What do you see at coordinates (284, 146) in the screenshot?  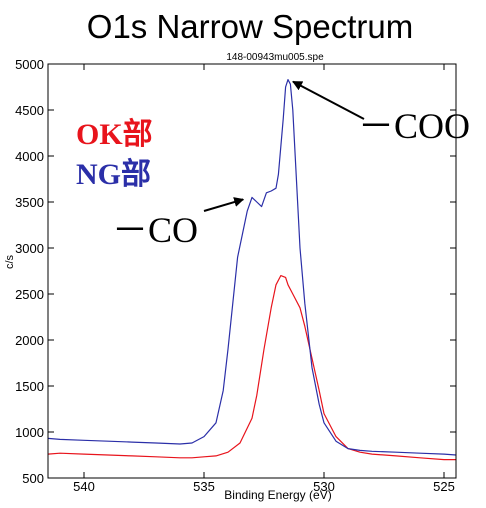 I see `annotation-arrows` at bounding box center [284, 146].